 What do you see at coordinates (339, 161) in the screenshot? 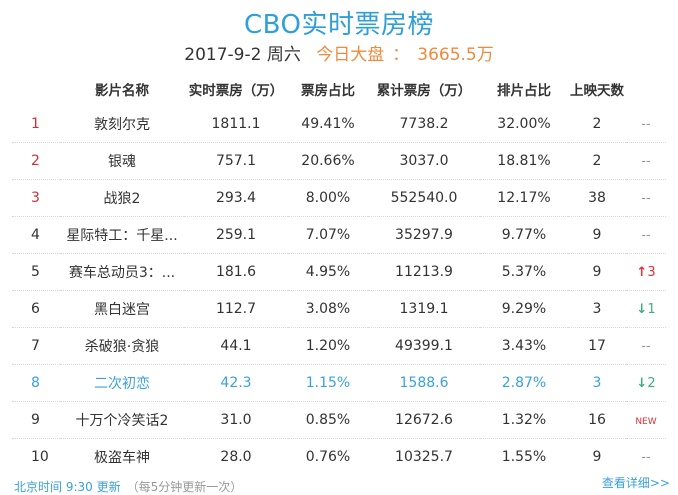
I see `table-row: 2 银魂 757.1 20.66% 3037.0 18.81% 2 --` at bounding box center [339, 161].